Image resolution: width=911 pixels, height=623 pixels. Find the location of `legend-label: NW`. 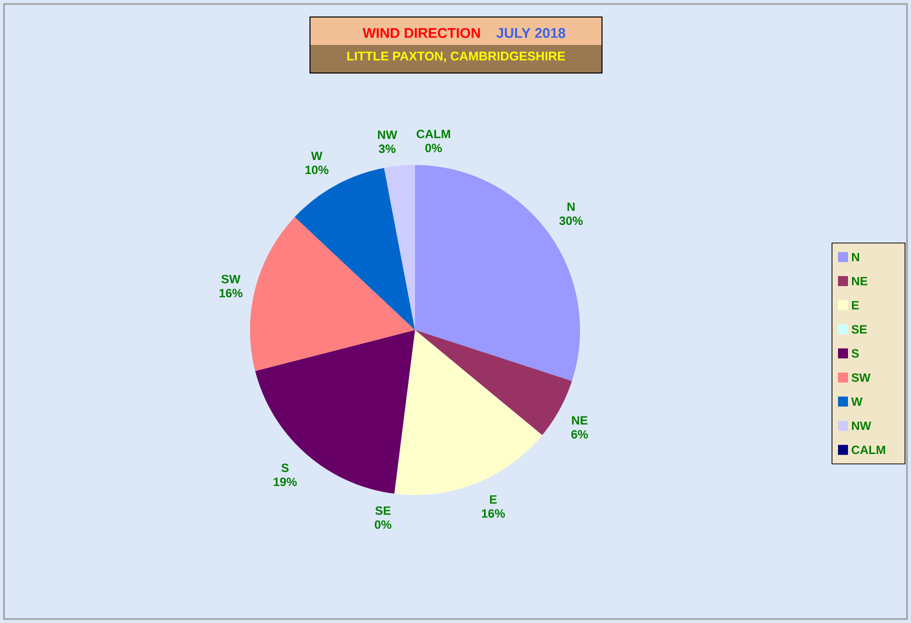

legend-label: NW is located at coordinates (862, 426).